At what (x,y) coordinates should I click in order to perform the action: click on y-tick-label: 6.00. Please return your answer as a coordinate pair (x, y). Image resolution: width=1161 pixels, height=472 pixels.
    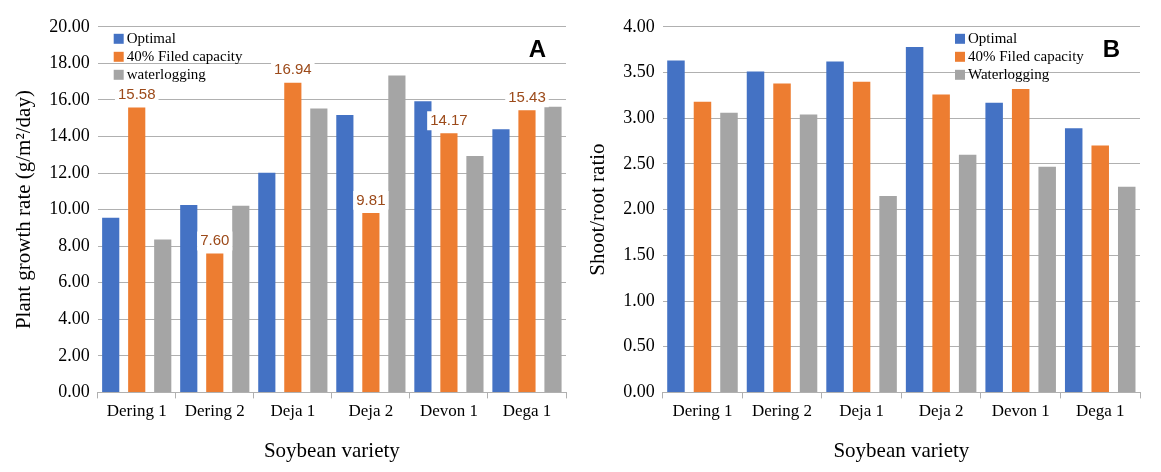
    Looking at the image, I should click on (74, 281).